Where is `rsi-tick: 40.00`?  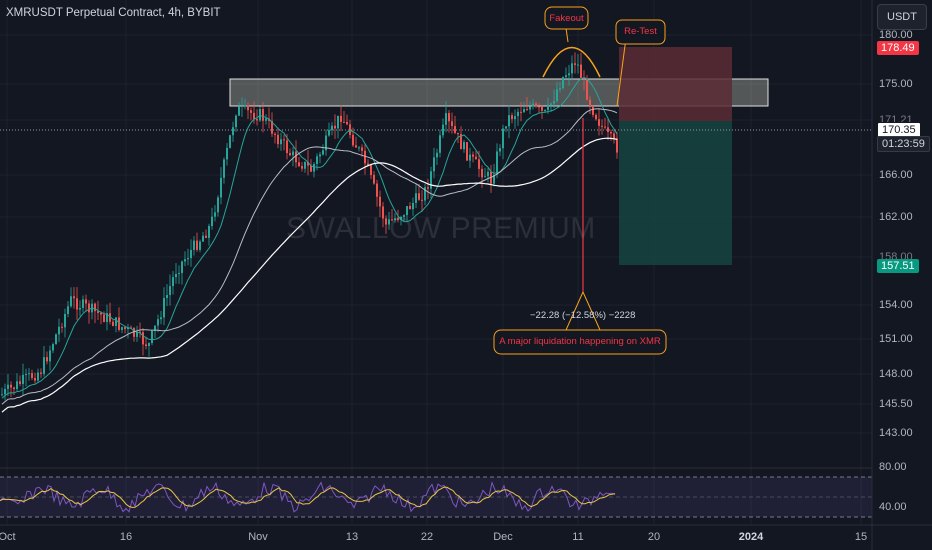 rsi-tick: 40.00 is located at coordinates (893, 507).